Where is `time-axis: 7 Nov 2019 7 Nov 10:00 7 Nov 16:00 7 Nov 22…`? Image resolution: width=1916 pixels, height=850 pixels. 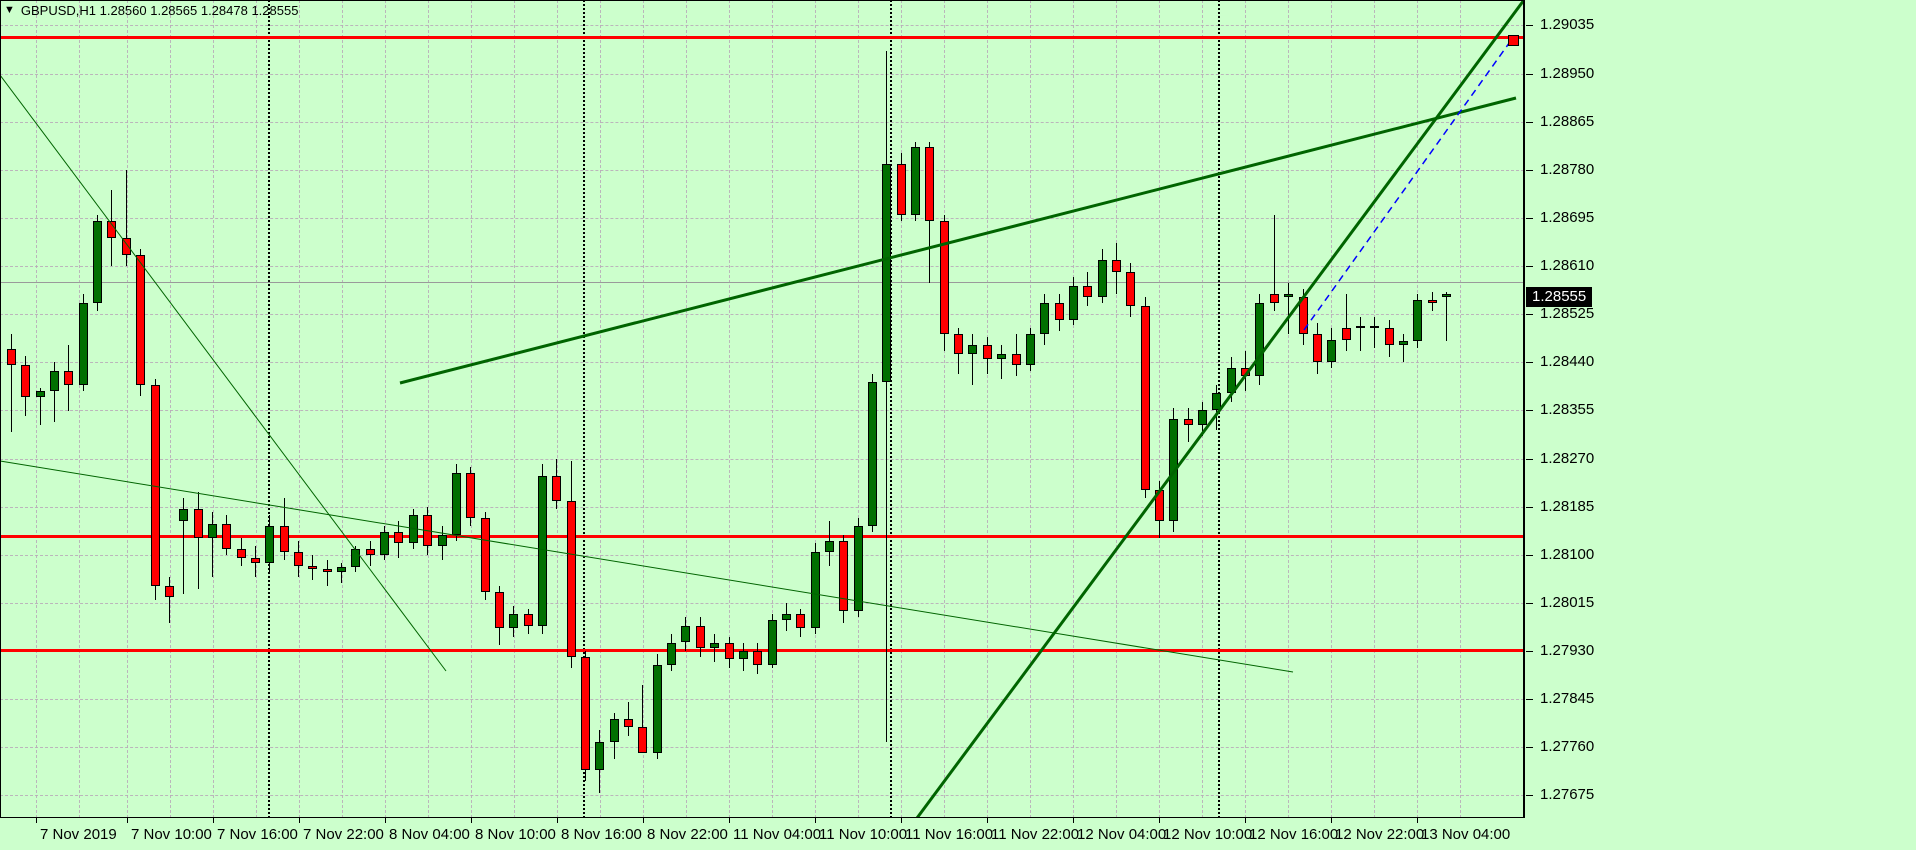 time-axis: 7 Nov 2019 7 Nov 10:00 7 Nov 16:00 7 Nov 22… is located at coordinates (958, 834).